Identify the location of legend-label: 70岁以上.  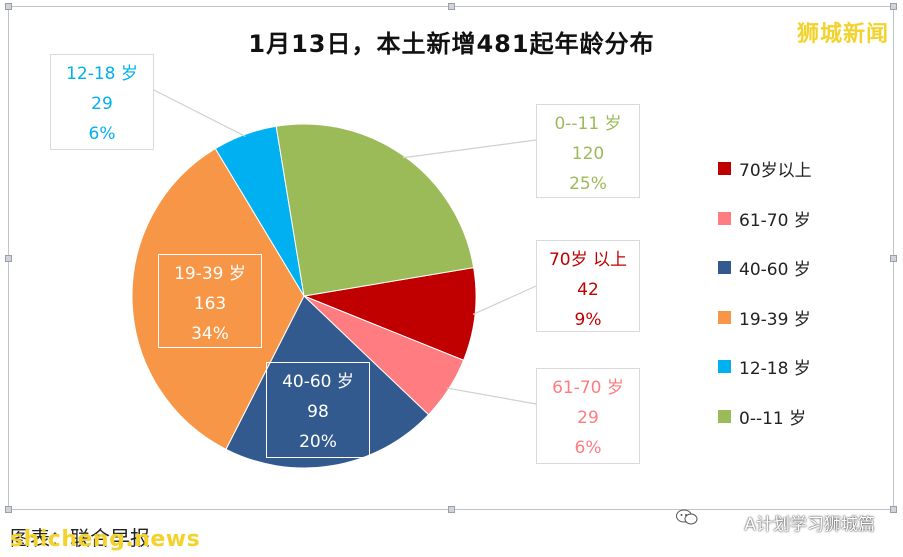
(775, 171).